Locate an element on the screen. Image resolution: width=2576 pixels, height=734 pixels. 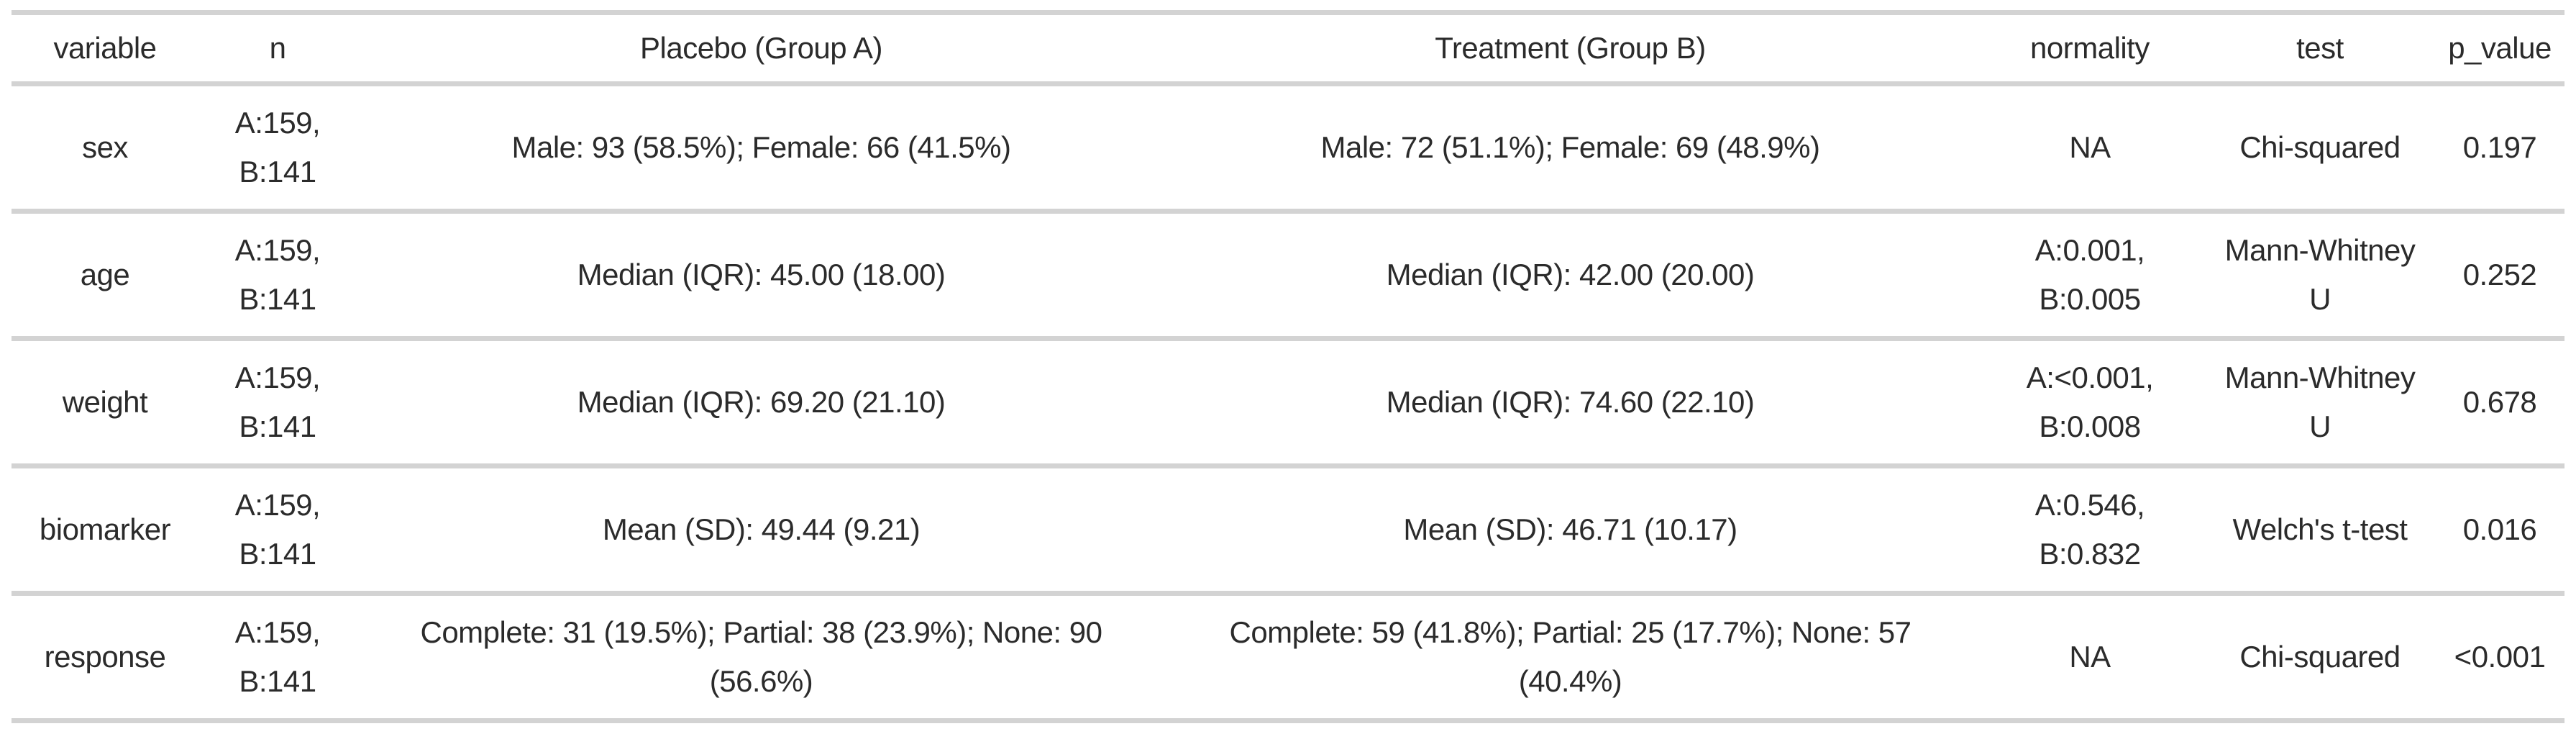
table-cell: A:<0.001, B:0.008 is located at coordinates (2090, 402).